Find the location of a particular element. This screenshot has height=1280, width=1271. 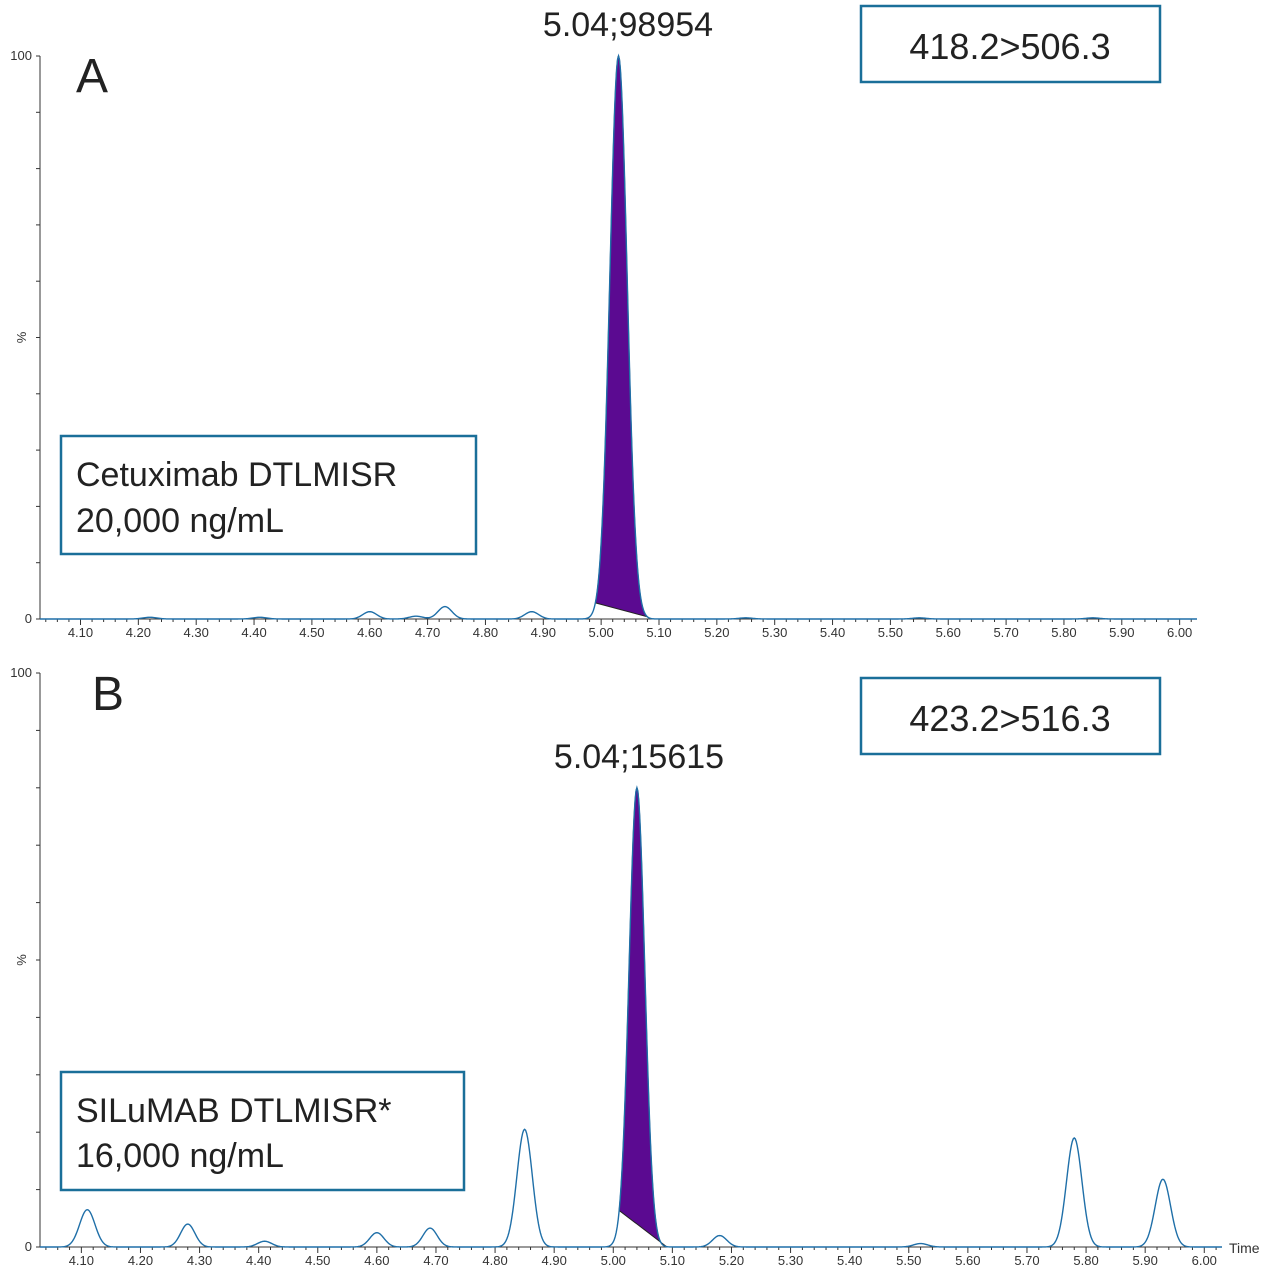

transition-label-a: 418.2>506.3 is located at coordinates (1009, 46).